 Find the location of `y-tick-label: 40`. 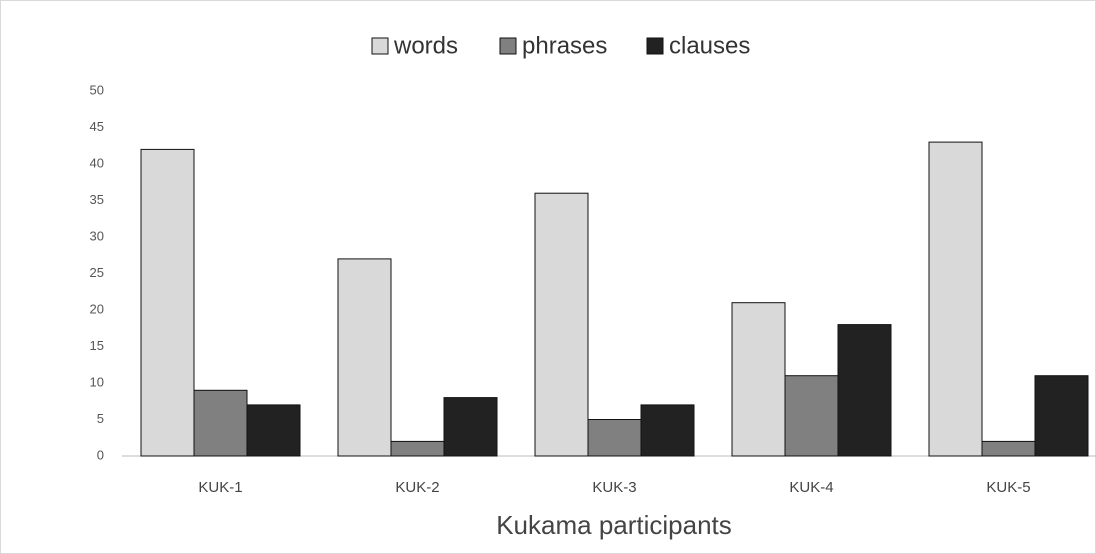

y-tick-label: 40 is located at coordinates (97, 162).